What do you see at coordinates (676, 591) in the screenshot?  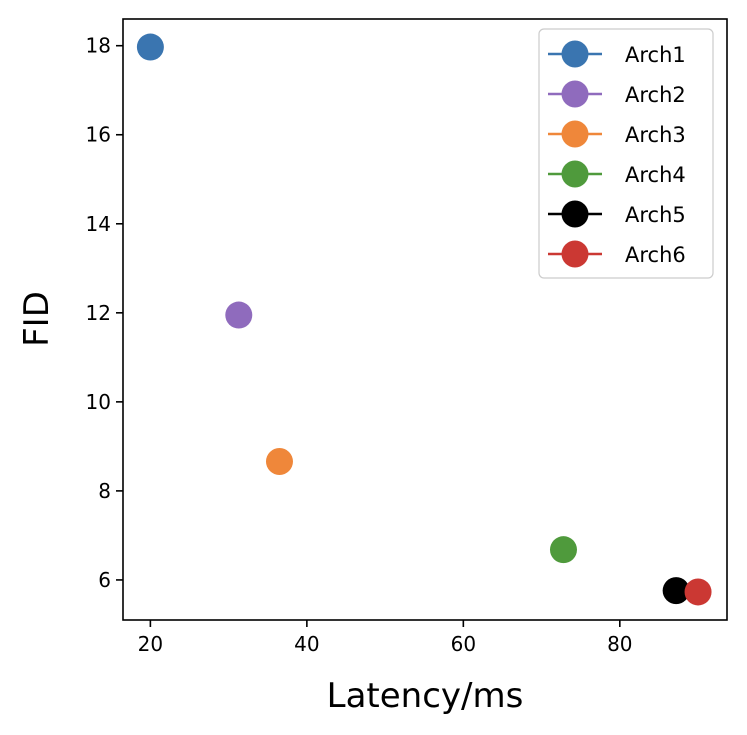 I see `point-arch5` at bounding box center [676, 591].